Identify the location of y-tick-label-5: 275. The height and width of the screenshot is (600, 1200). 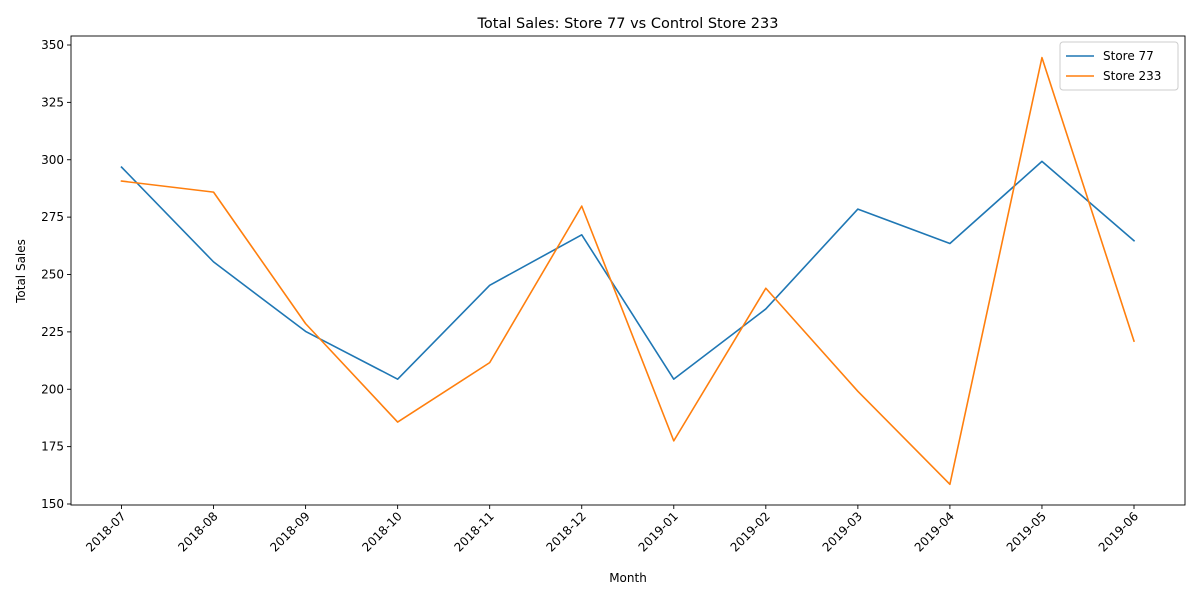
(52, 217).